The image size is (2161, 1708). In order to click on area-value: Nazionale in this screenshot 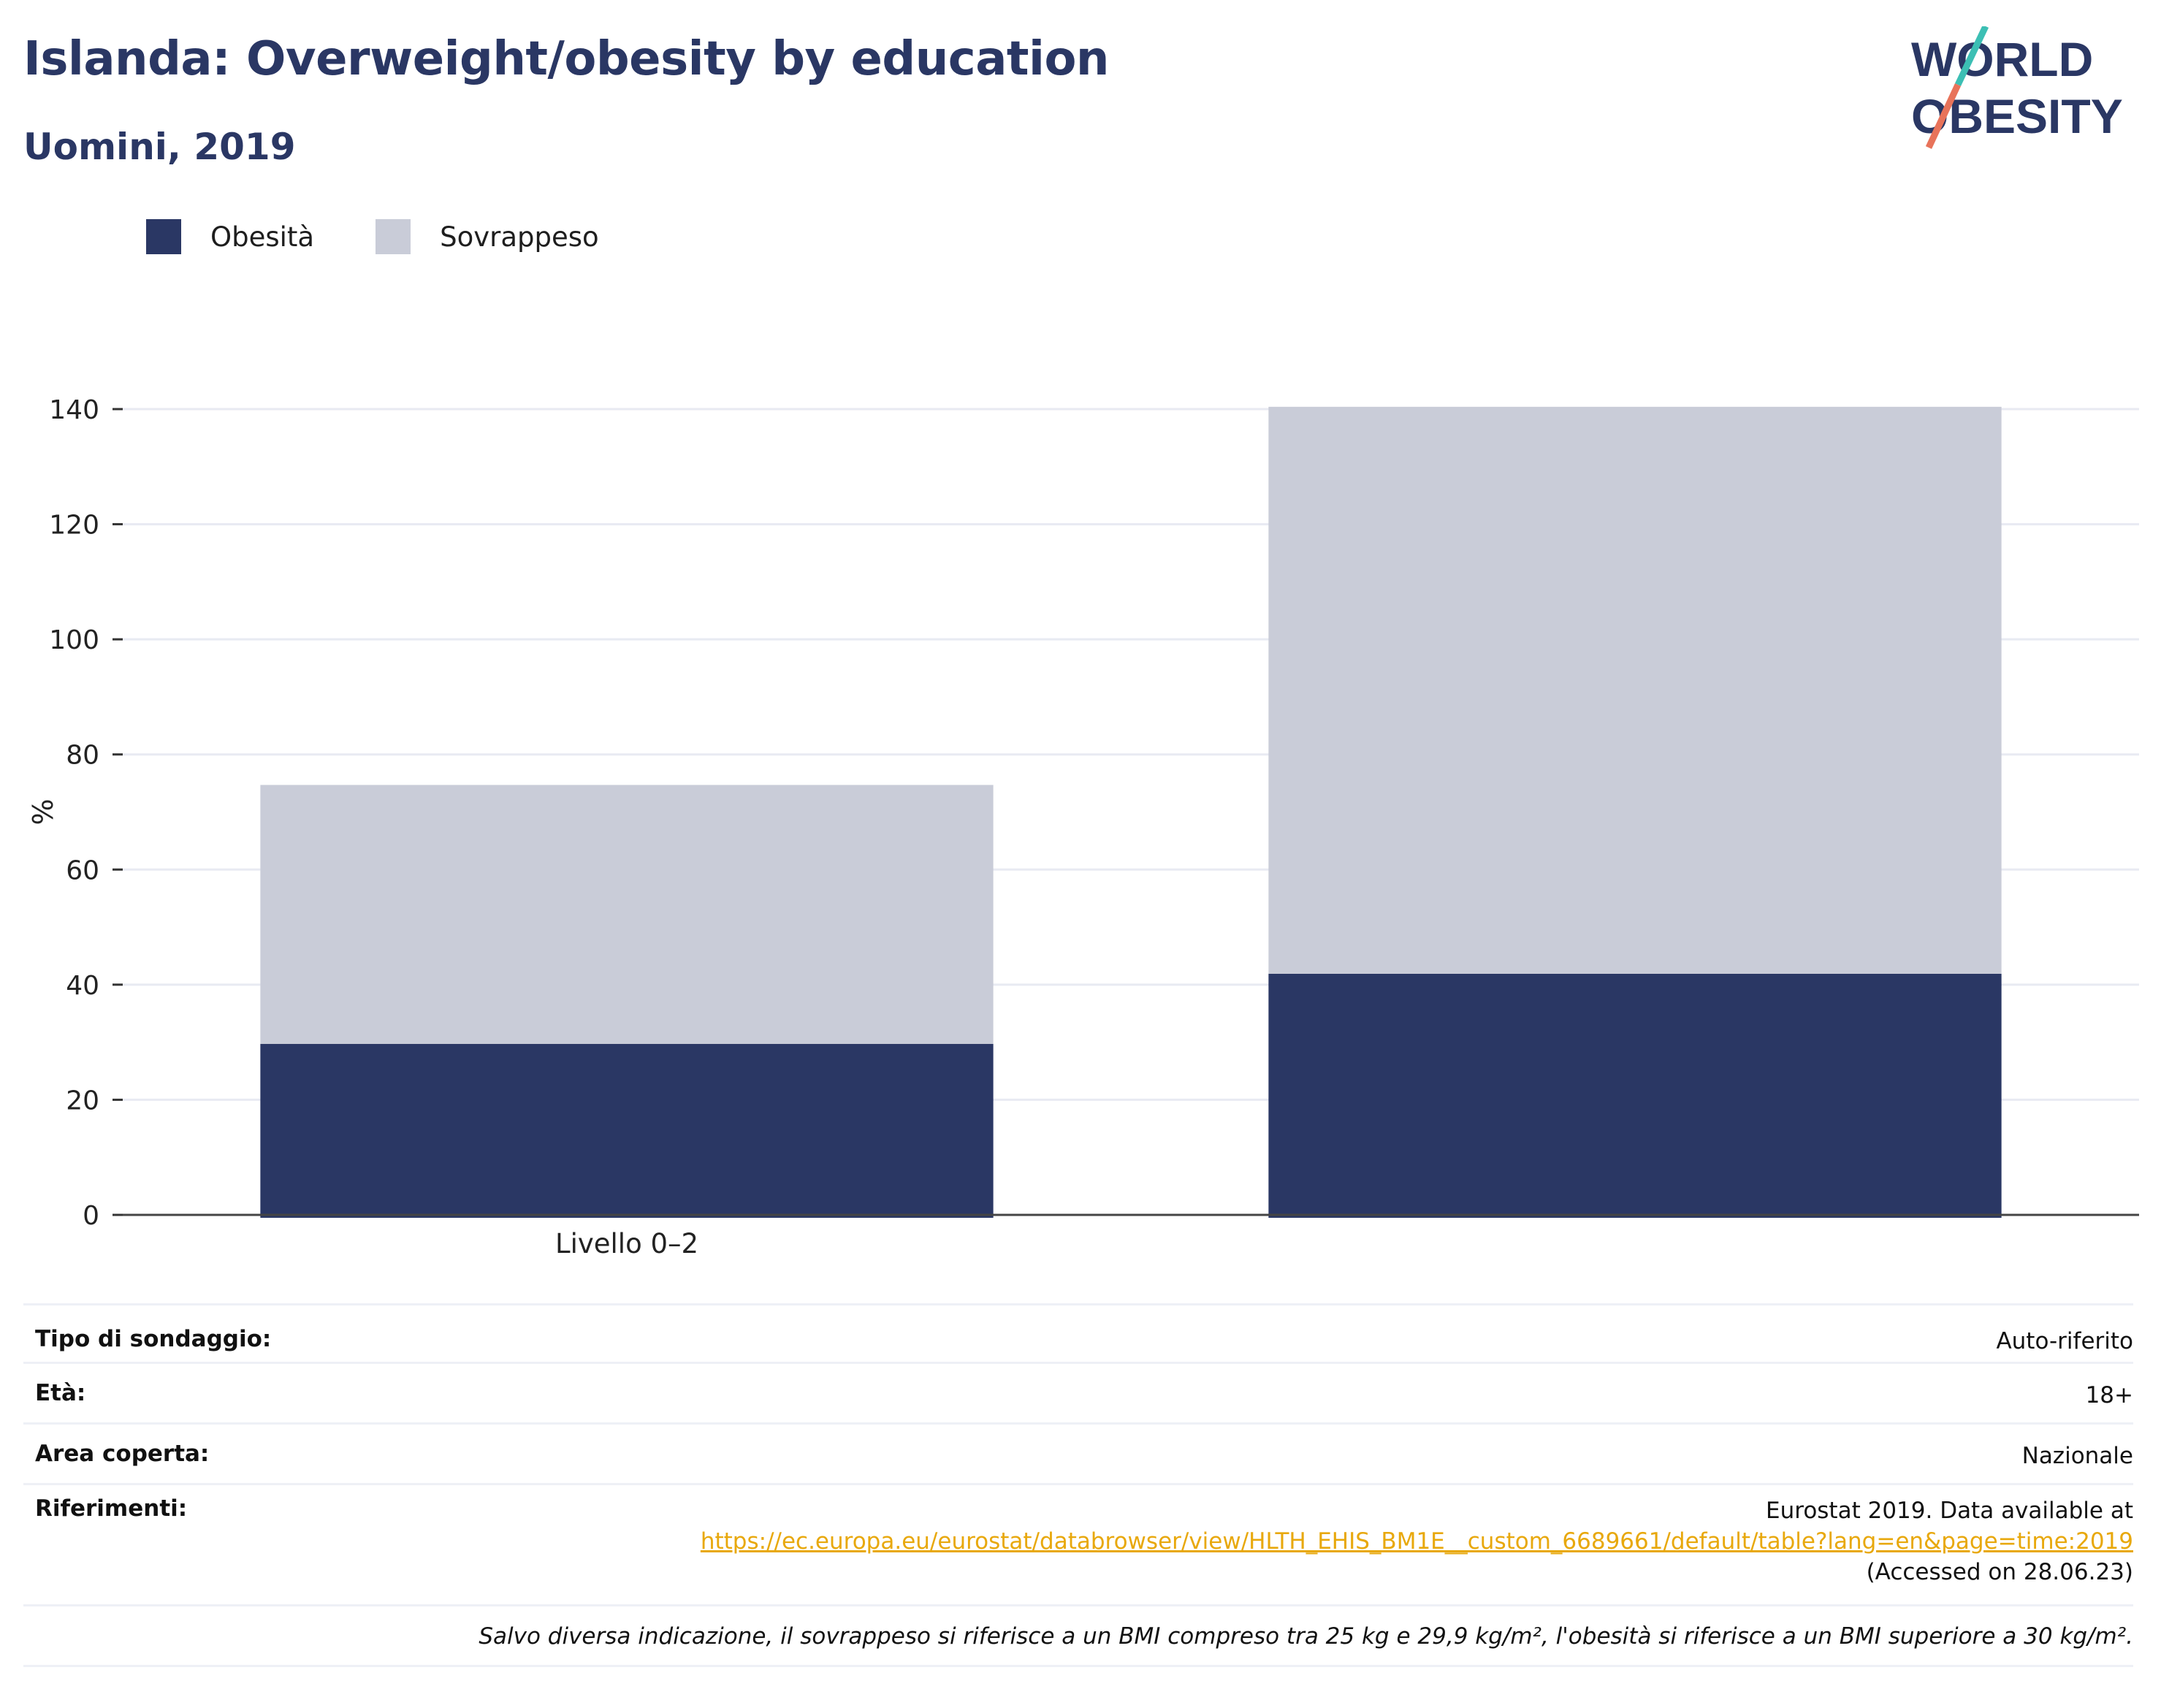, I will do `click(2077, 1456)`.